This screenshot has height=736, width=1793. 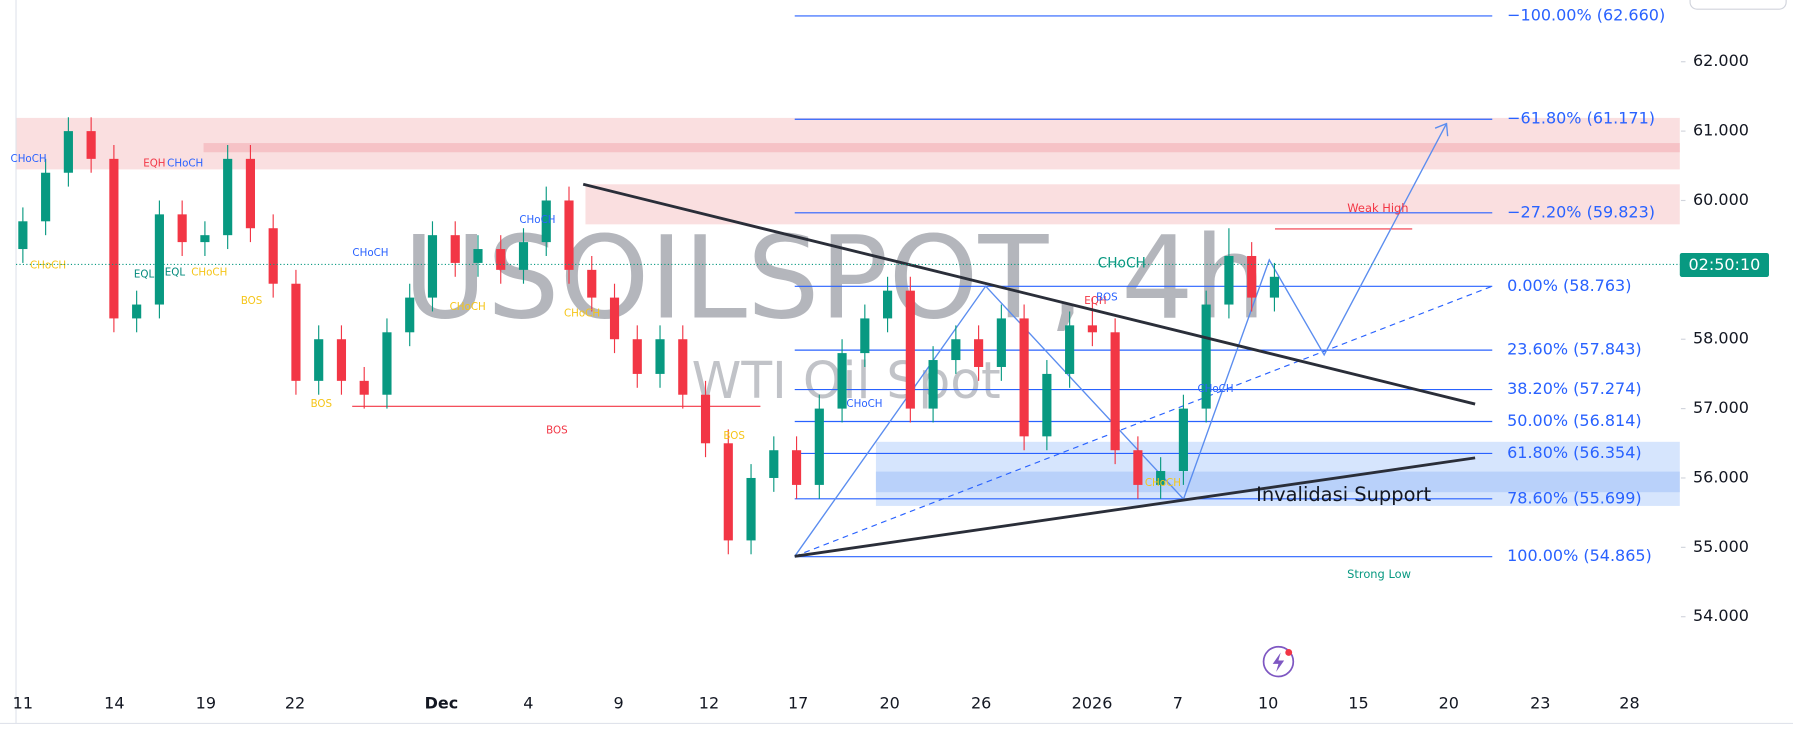 What do you see at coordinates (1581, 211) in the screenshot?
I see `fib-label: −27.20% (59.823)` at bounding box center [1581, 211].